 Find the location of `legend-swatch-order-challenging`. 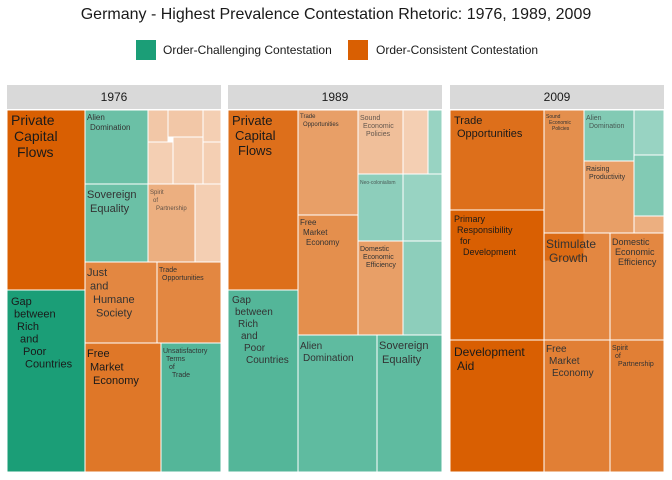

legend-swatch-order-challenging is located at coordinates (146, 50).